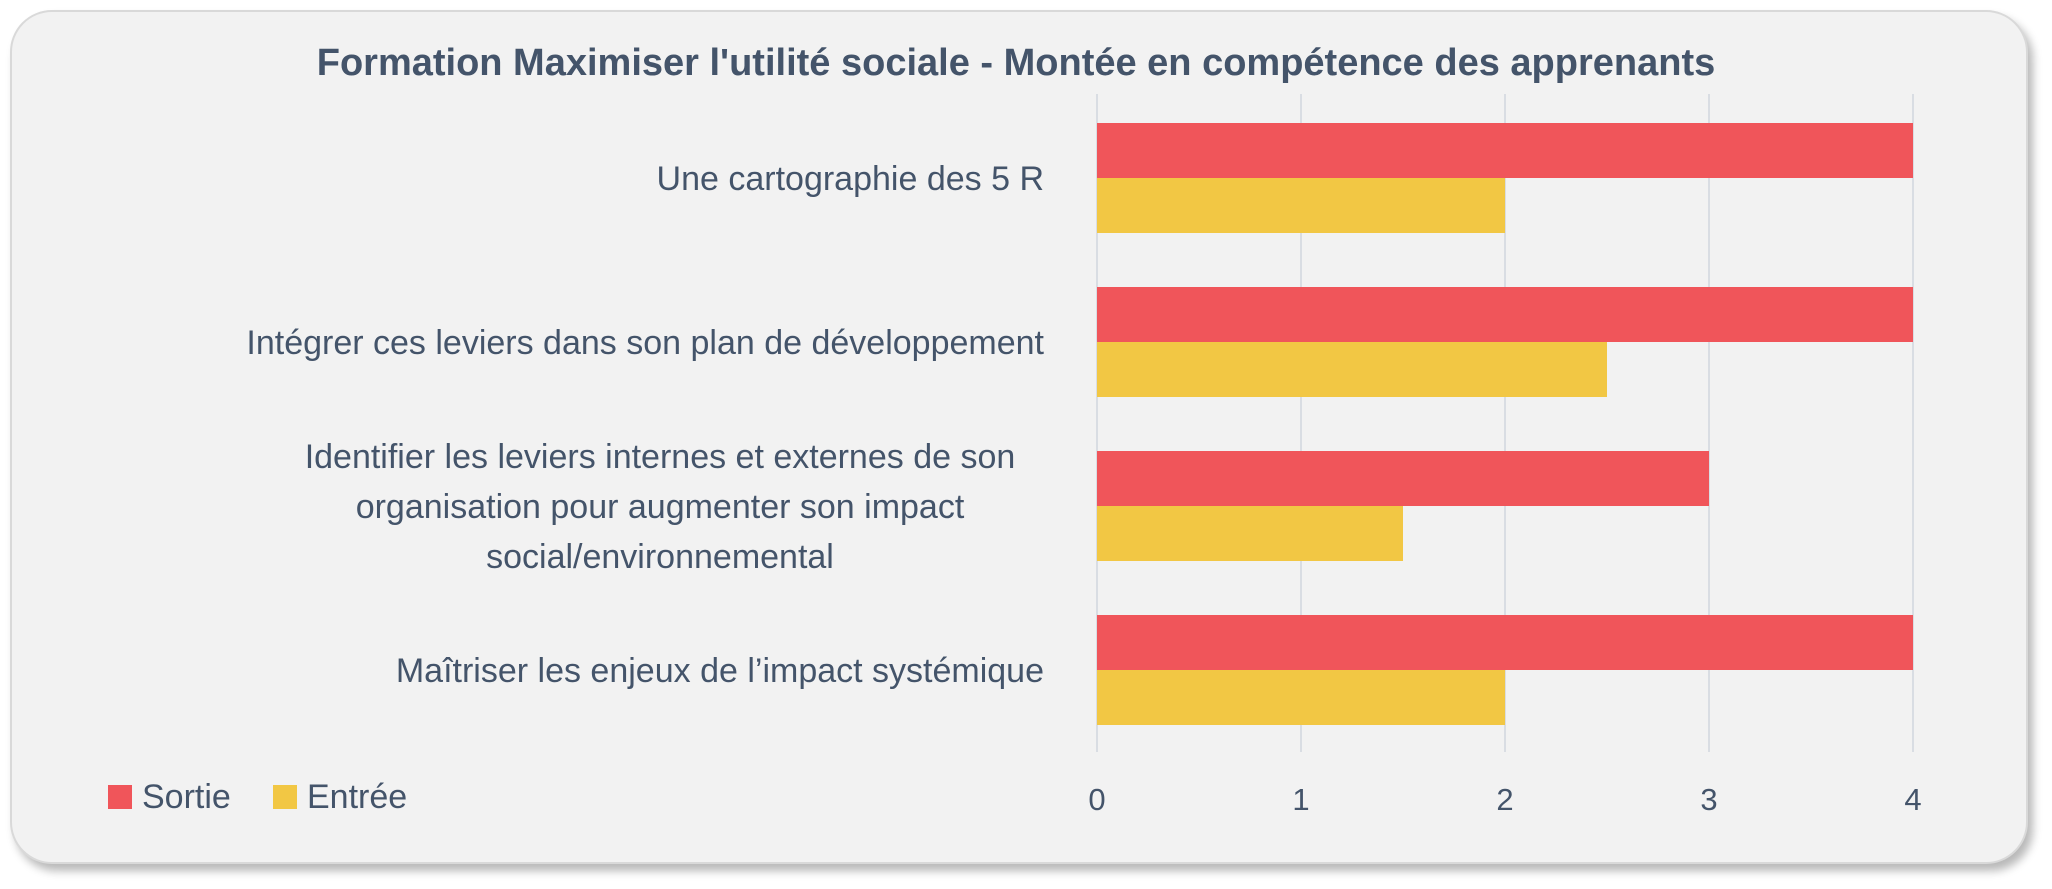  Describe the element at coordinates (186, 797) in the screenshot. I see `legend-label: Sortie` at that location.